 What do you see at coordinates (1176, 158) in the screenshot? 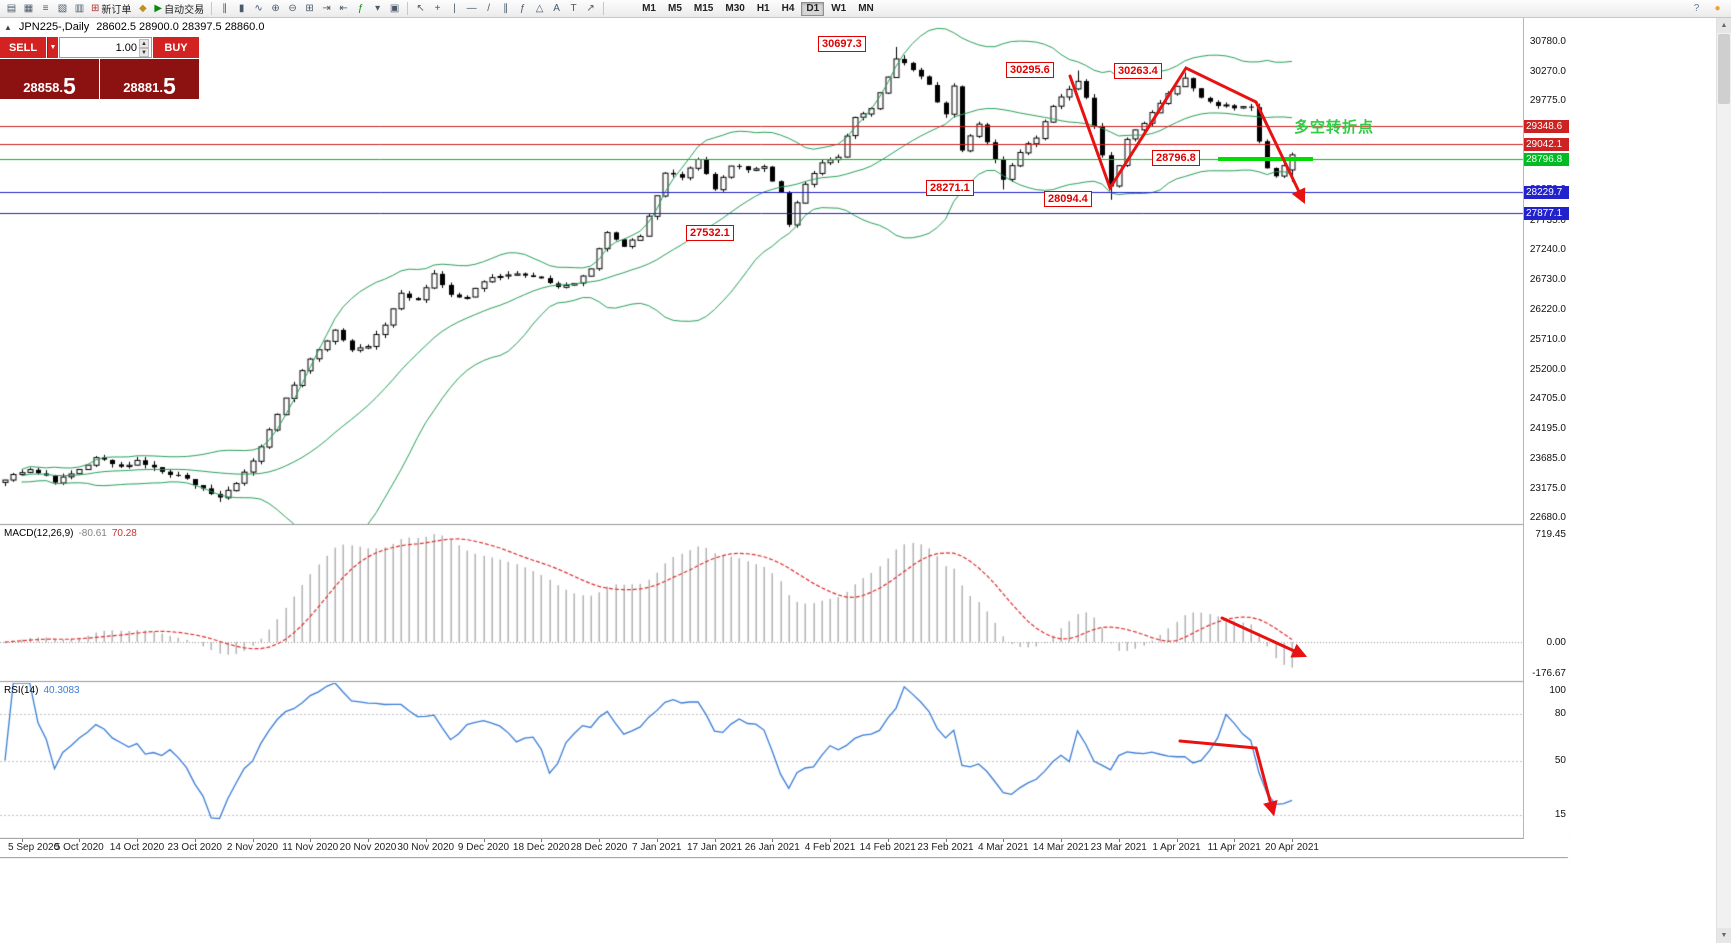
I see `price-annotation-box: 28796.8` at bounding box center [1176, 158].